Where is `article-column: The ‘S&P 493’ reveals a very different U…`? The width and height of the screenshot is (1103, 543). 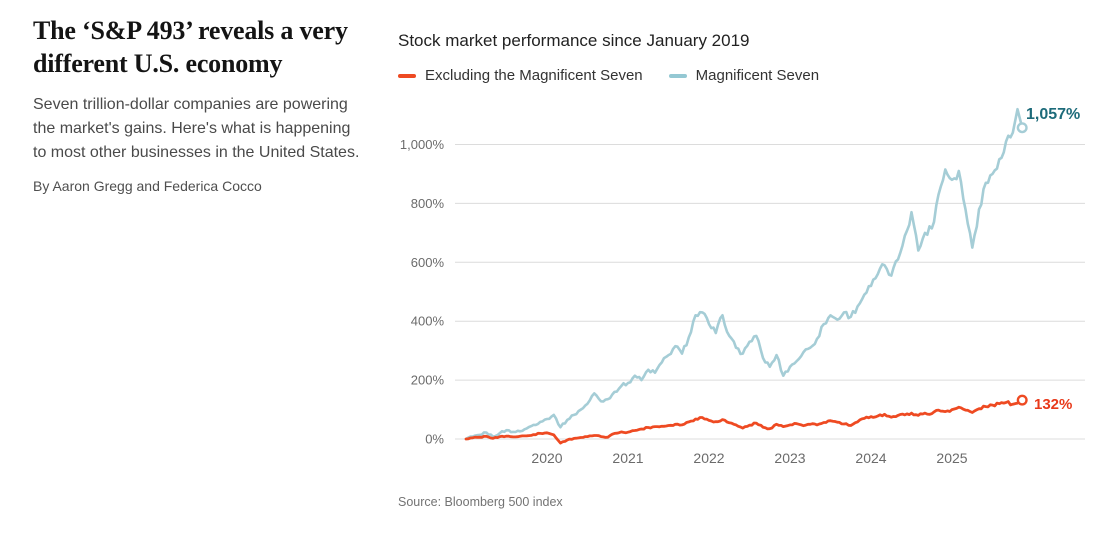 article-column: The ‘S&P 493’ reveals a very different U… is located at coordinates (214, 104).